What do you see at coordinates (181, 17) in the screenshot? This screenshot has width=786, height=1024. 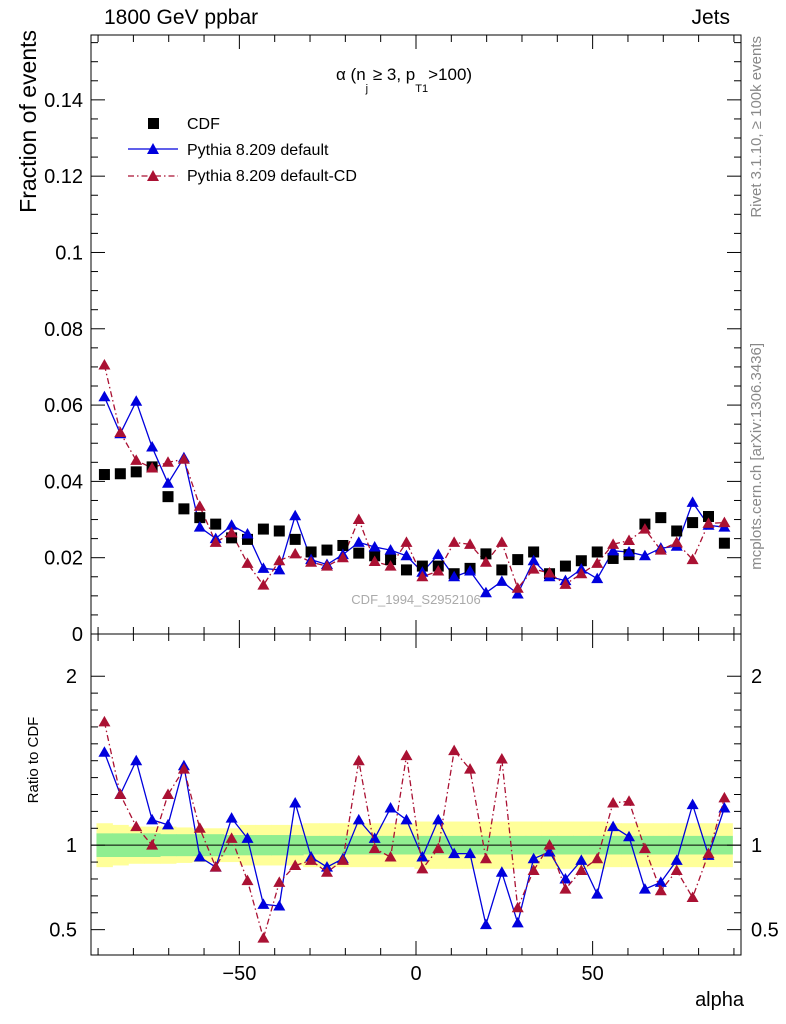 I see `header-left: 1800 GeV ppbar` at bounding box center [181, 17].